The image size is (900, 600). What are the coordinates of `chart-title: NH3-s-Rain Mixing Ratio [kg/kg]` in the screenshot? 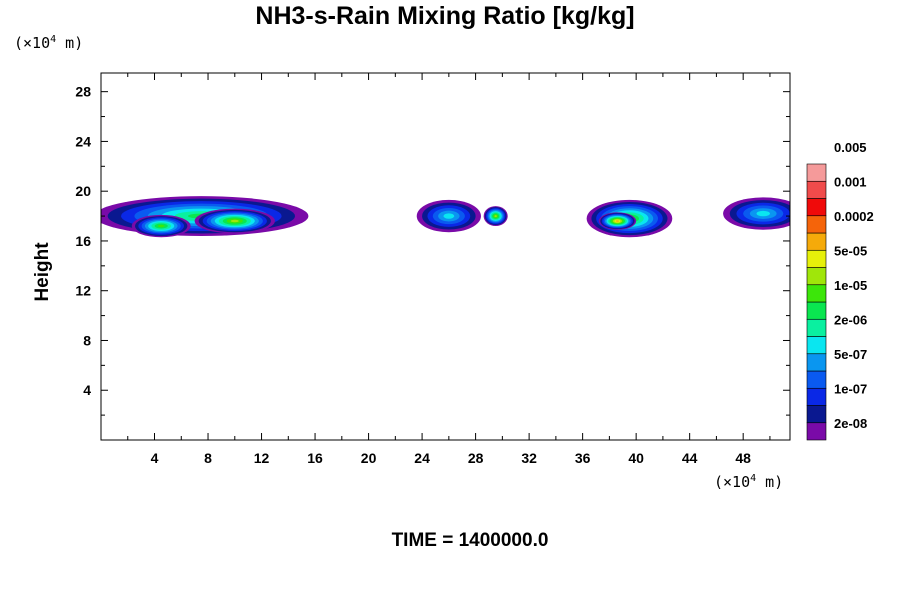 It's located at (445, 16).